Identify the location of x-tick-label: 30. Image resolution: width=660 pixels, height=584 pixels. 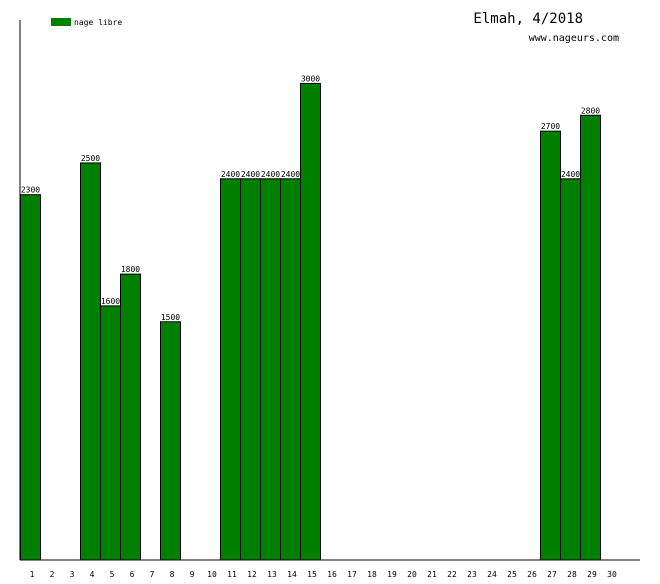
(612, 574).